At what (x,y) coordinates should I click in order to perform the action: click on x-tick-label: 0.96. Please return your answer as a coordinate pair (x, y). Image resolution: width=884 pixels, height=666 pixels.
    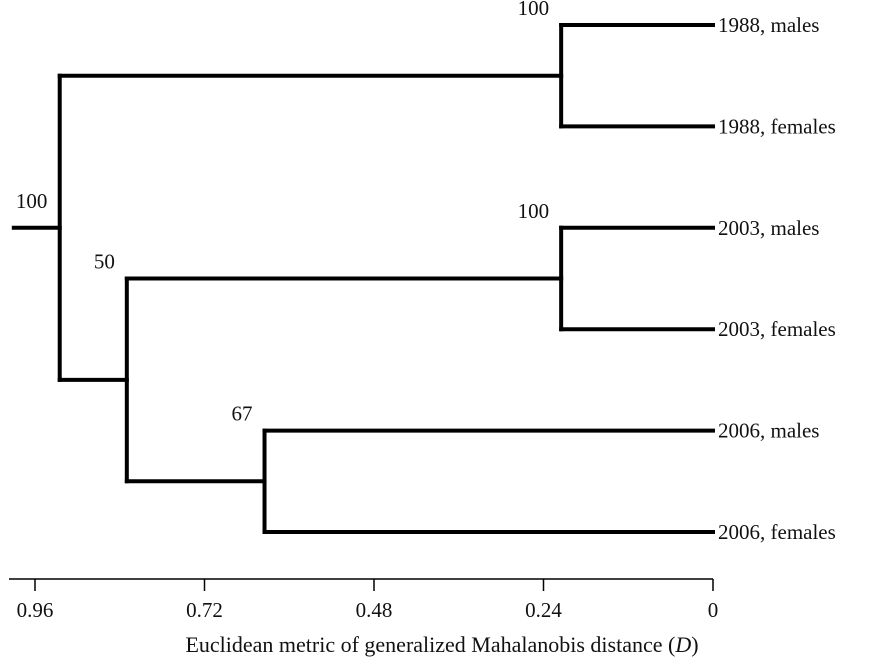
    Looking at the image, I should click on (35, 610).